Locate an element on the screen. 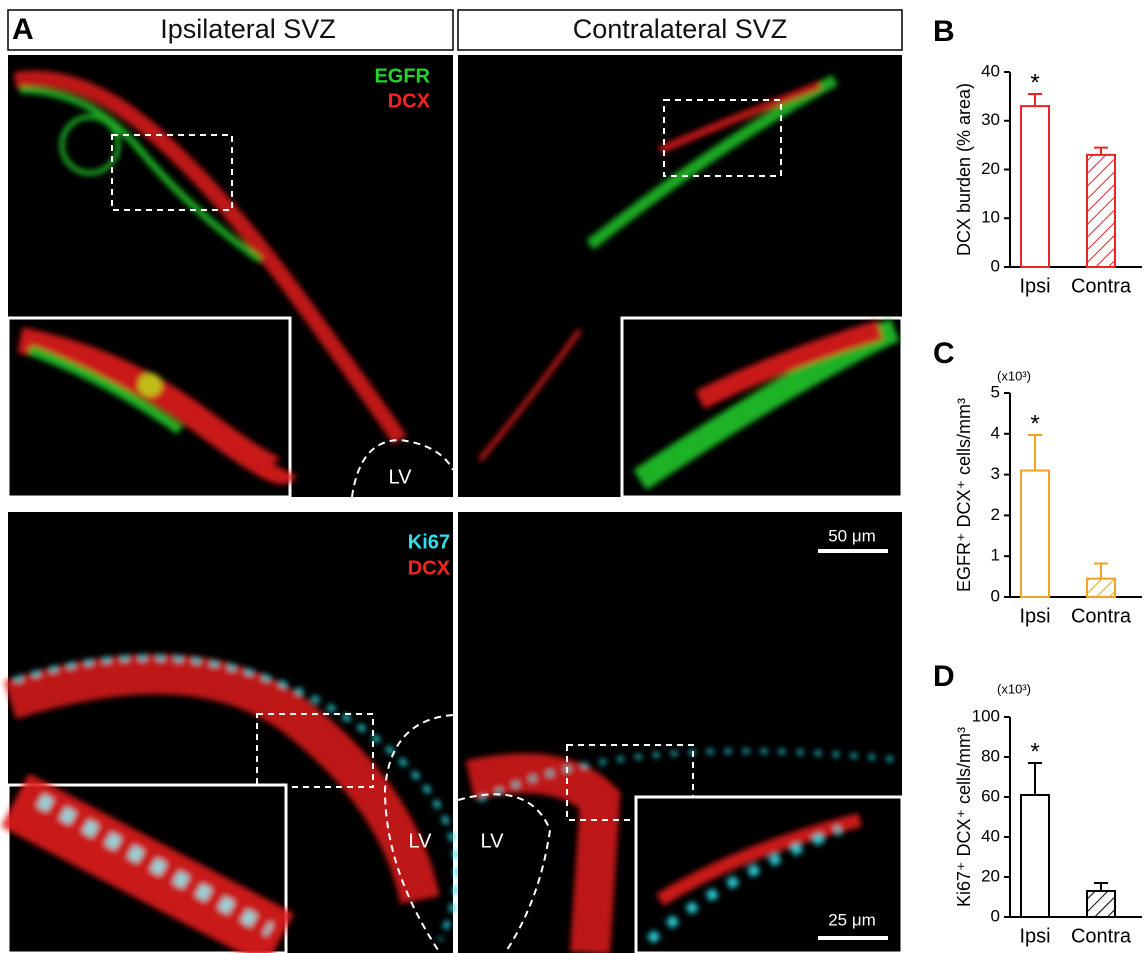 This screenshot has width=1148, height=953. y-tick-label: 60 is located at coordinates (990, 795).